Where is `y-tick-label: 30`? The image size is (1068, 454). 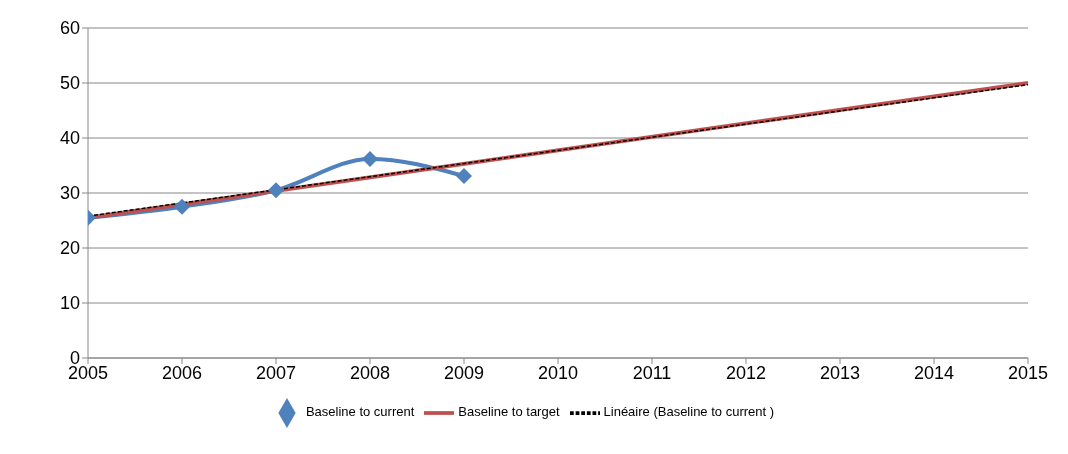 y-tick-label: 30 is located at coordinates (69, 193).